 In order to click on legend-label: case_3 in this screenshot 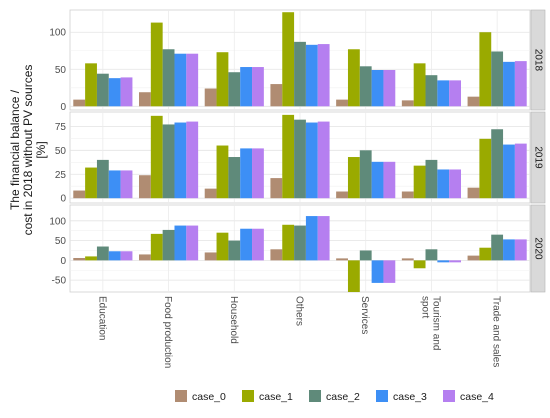, I will do `click(410, 397)`.